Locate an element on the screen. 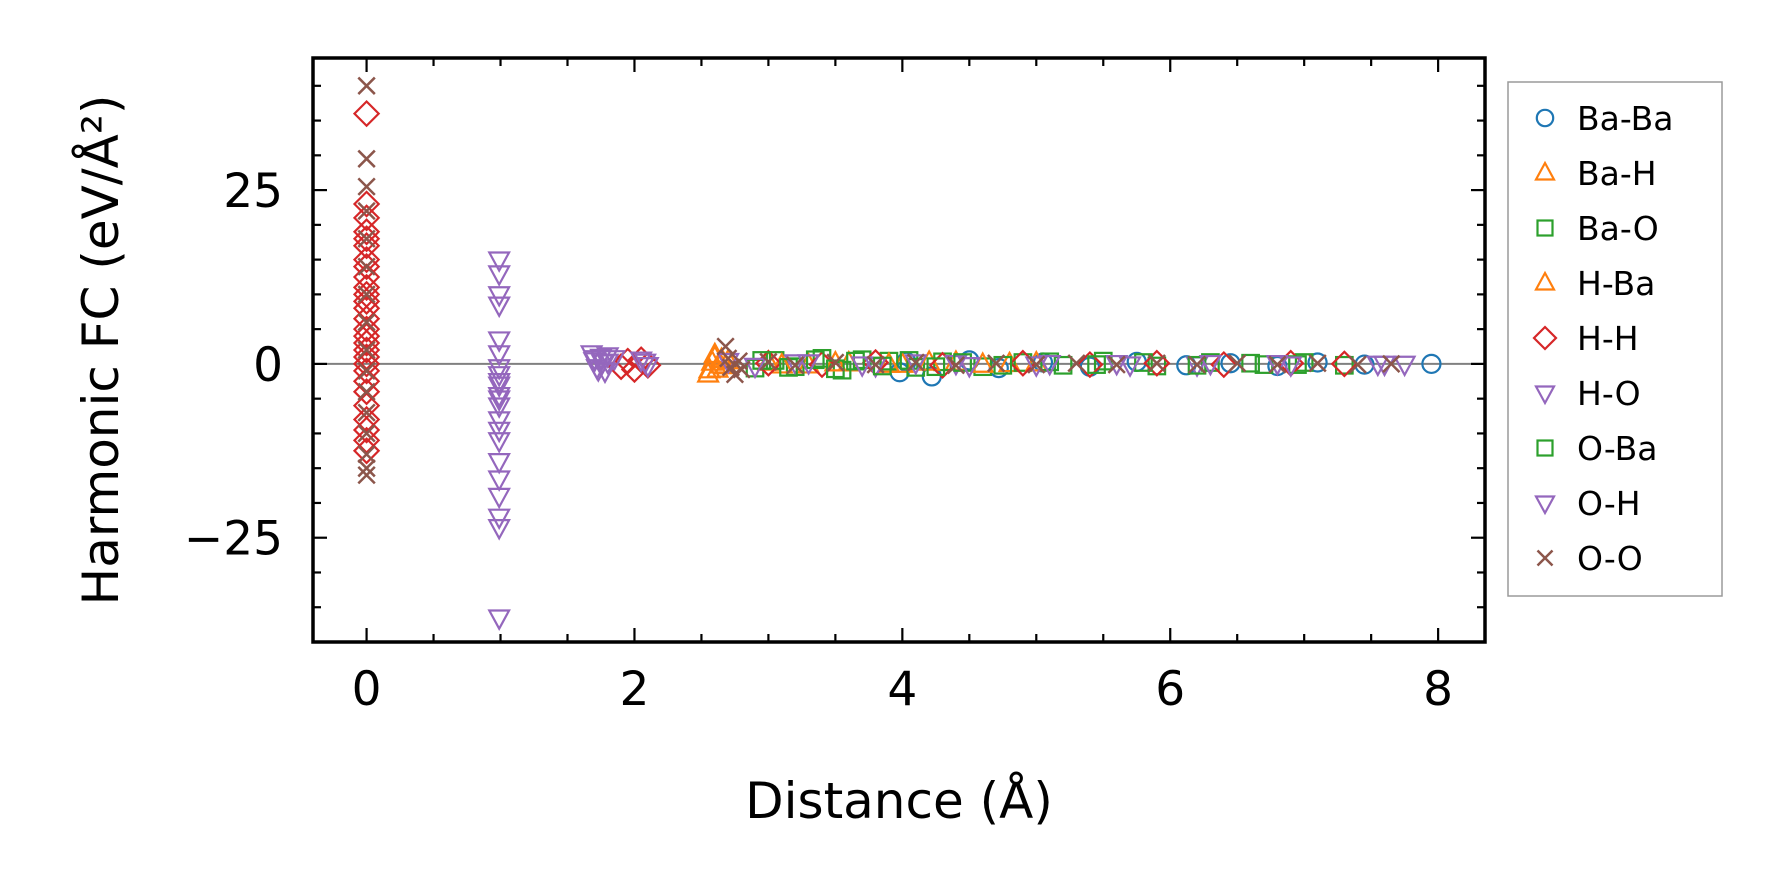 The width and height of the screenshot is (1768, 883). legend-marker-o-o is located at coordinates (1545, 558).